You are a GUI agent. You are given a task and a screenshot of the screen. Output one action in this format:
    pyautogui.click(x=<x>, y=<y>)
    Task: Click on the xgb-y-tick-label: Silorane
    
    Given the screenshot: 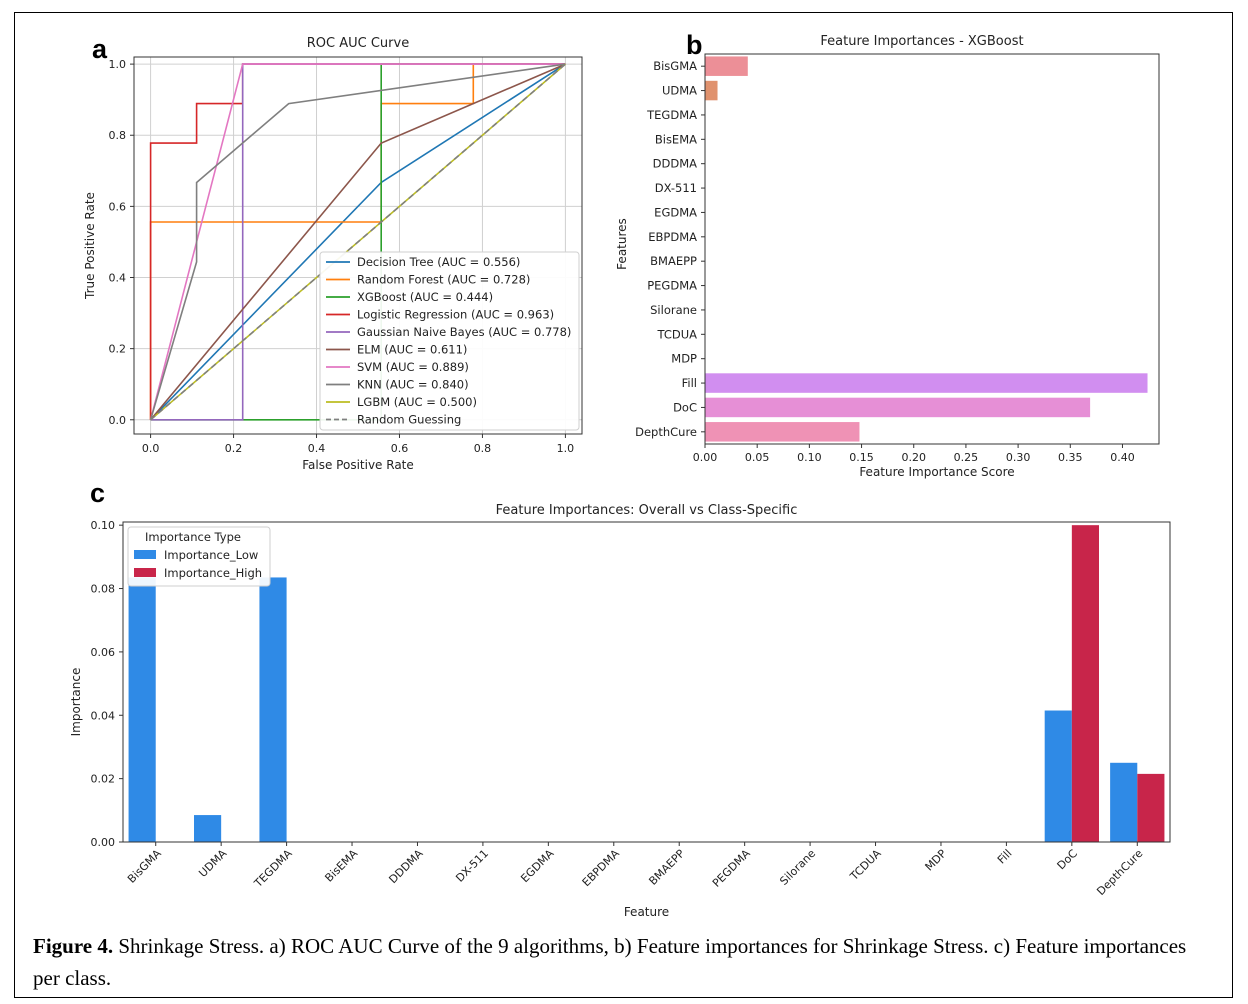 What is the action you would take?
    pyautogui.click(x=673, y=310)
    